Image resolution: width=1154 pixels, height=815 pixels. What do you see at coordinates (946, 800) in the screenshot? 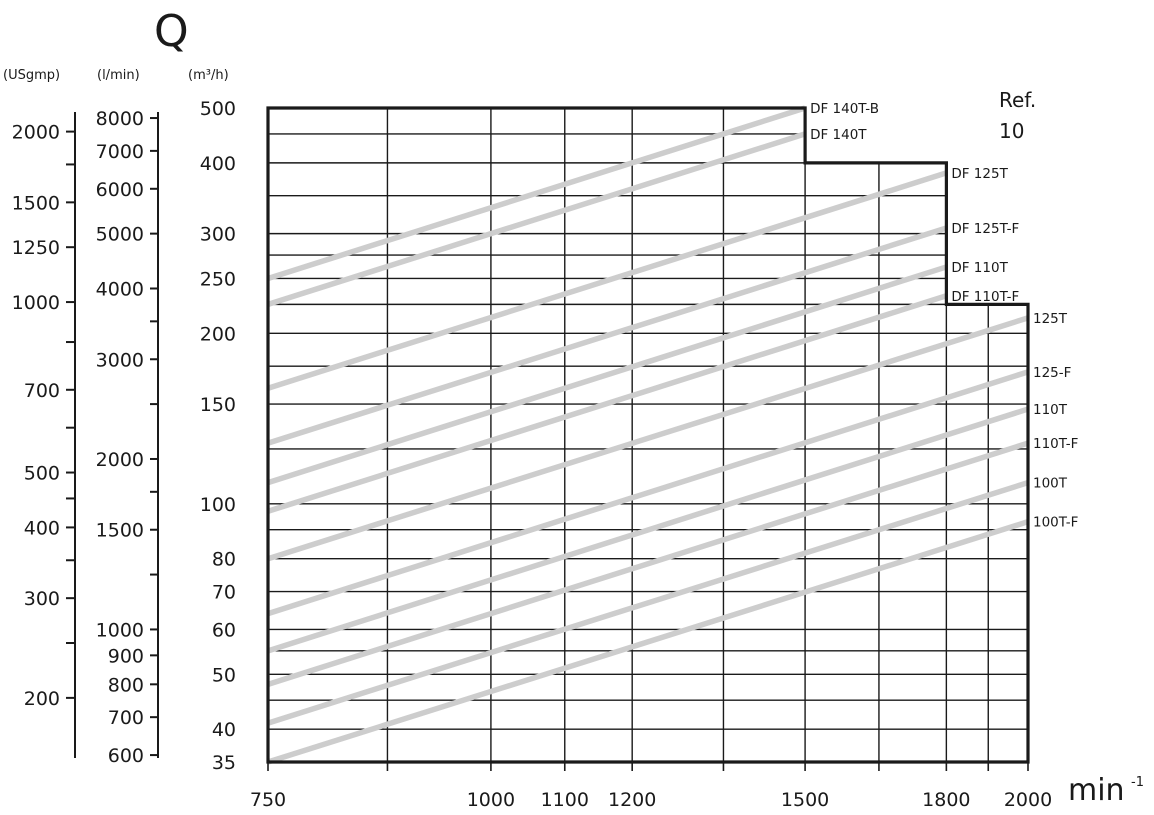
I see `x-tick-label-1800: 1800` at bounding box center [946, 800].